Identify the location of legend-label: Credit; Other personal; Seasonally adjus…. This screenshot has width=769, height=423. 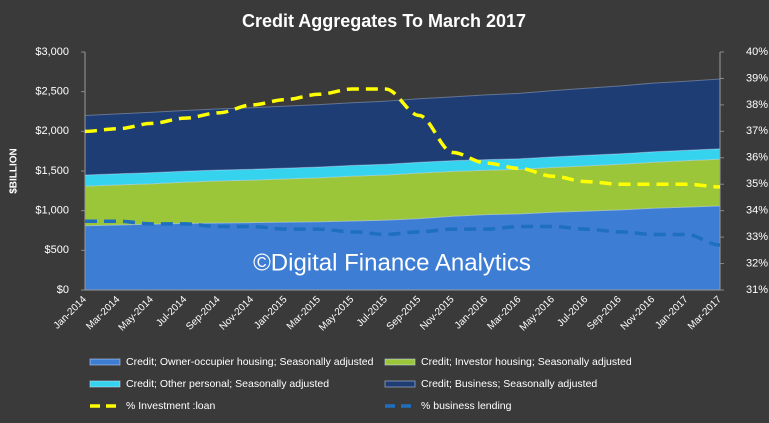
(227, 384).